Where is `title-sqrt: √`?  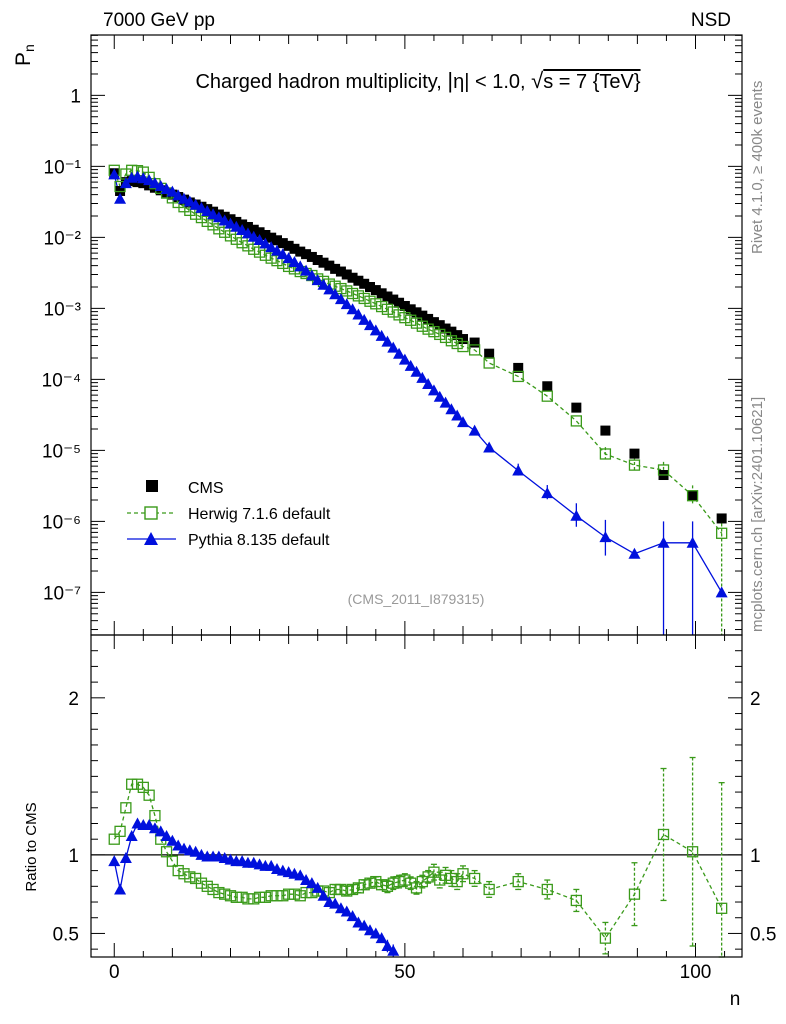
title-sqrt: √ is located at coordinates (537, 80).